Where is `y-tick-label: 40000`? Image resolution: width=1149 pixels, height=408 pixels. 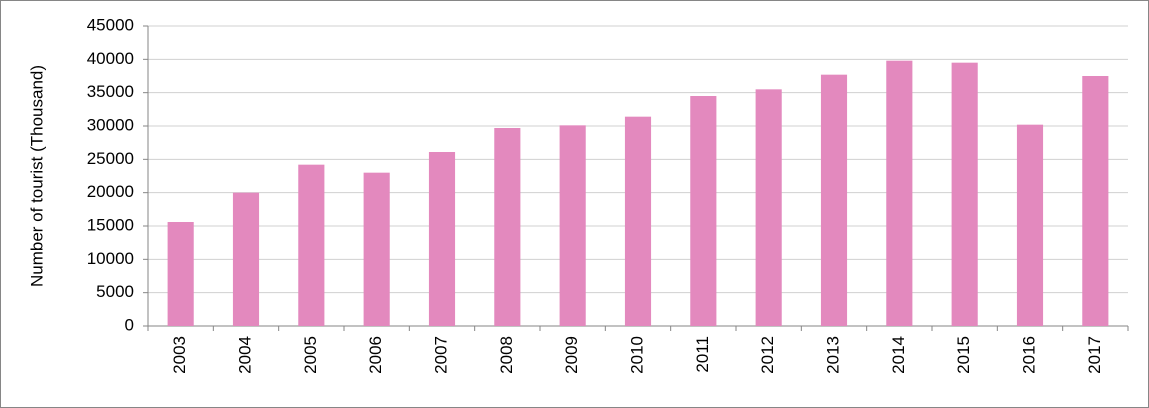 y-tick-label: 40000 is located at coordinates (110, 58).